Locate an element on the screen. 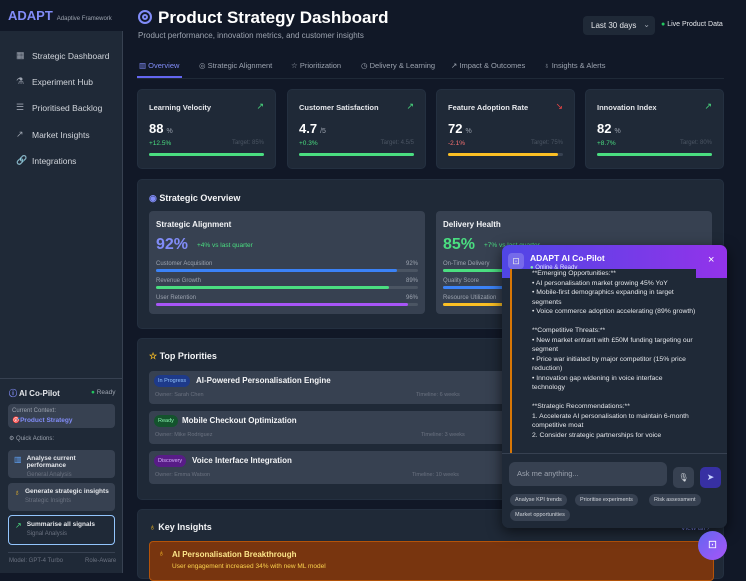 The height and width of the screenshot is (581, 746). kpi-value: 88% is located at coordinates (161, 128).